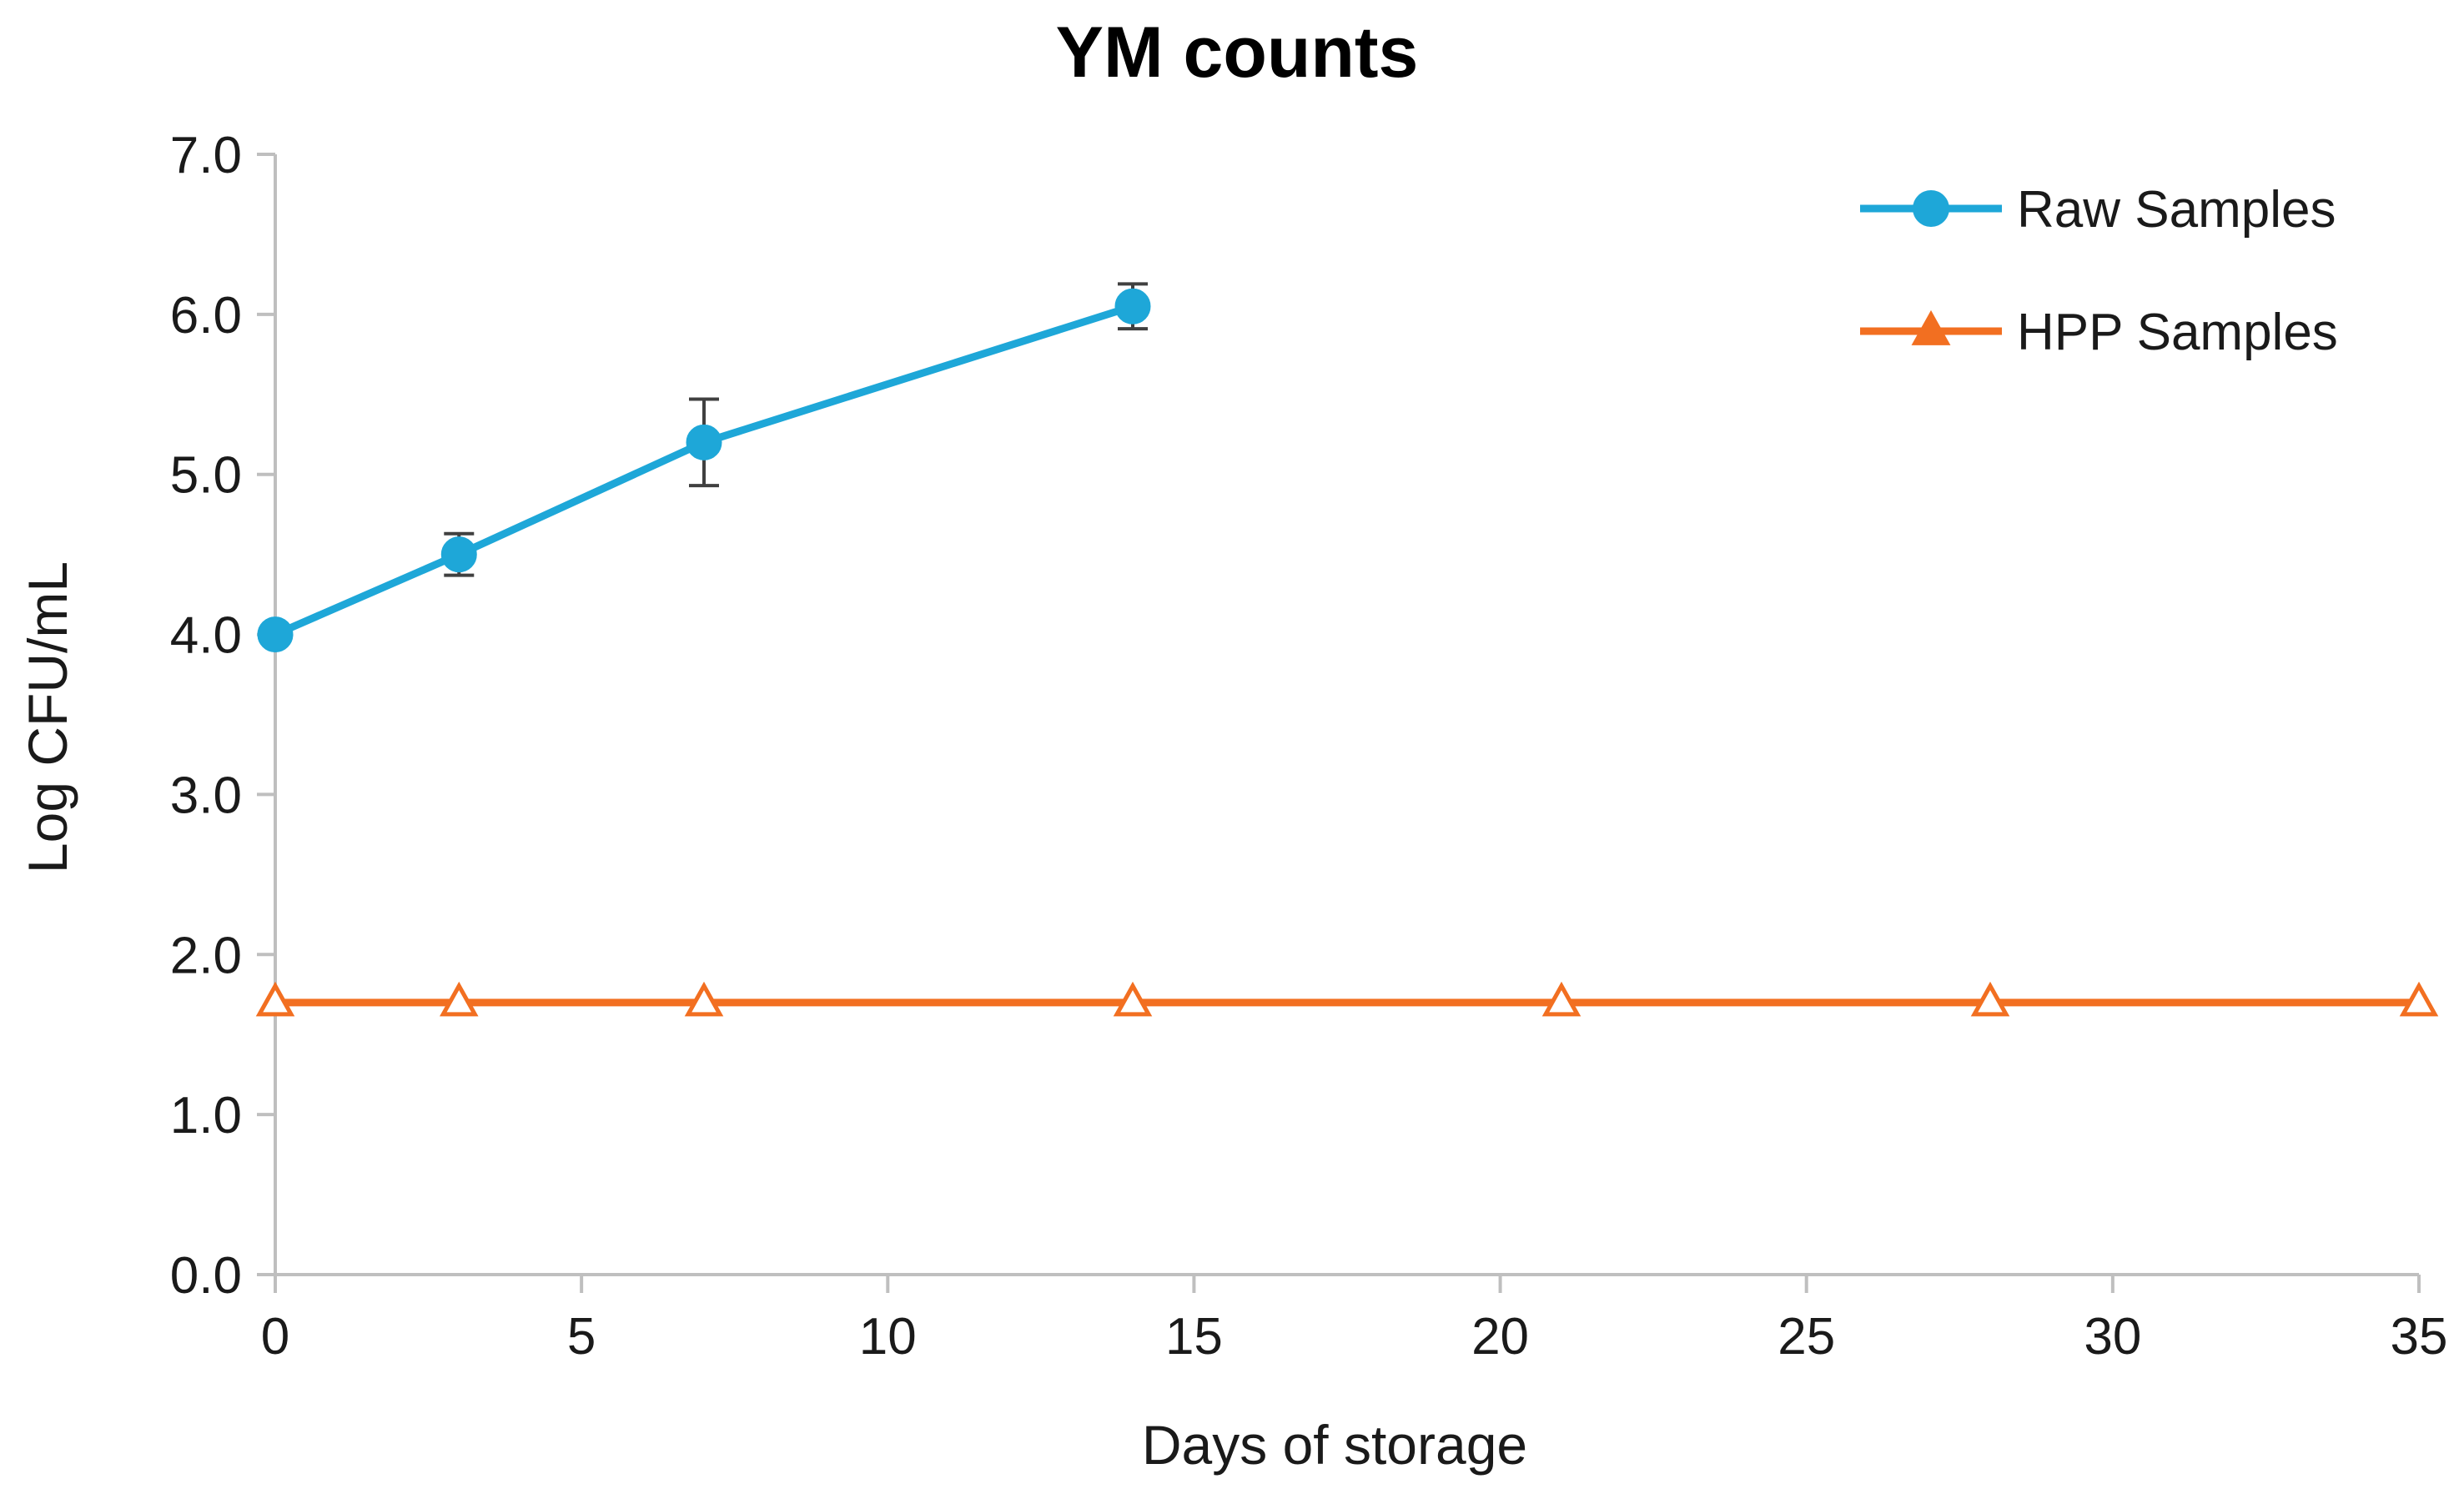 The image size is (2464, 1499). I want to click on legend: Raw Samples HPP Samples, so click(2099, 271).